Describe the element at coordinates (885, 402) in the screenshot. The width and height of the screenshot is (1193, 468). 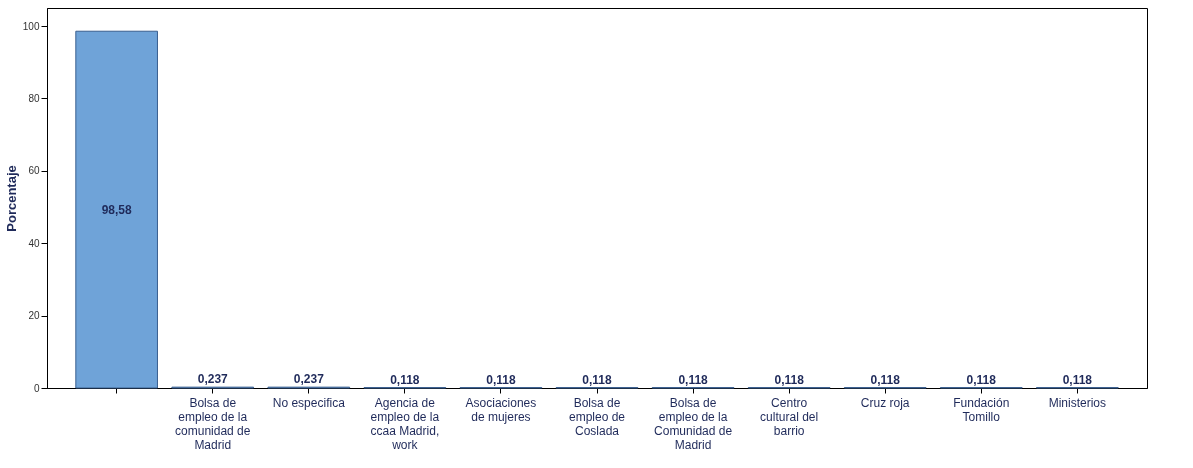
I see `x-tick-label: Cruz roja` at that location.